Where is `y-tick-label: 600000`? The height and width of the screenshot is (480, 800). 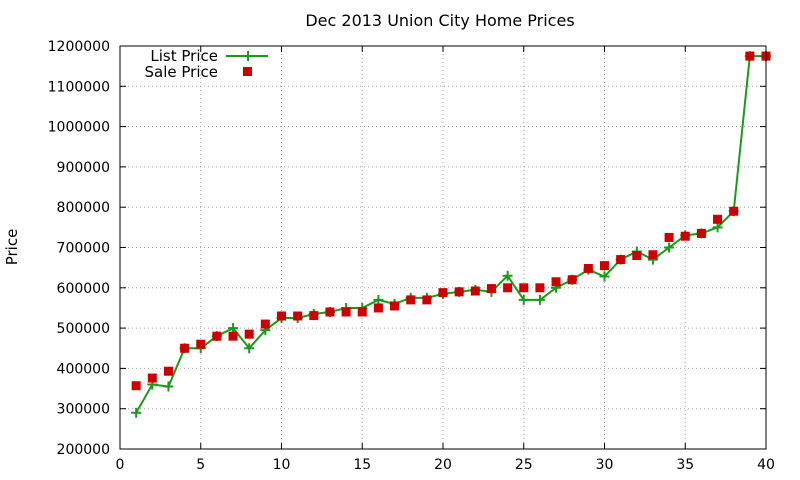
y-tick-label: 600000 is located at coordinates (83, 289).